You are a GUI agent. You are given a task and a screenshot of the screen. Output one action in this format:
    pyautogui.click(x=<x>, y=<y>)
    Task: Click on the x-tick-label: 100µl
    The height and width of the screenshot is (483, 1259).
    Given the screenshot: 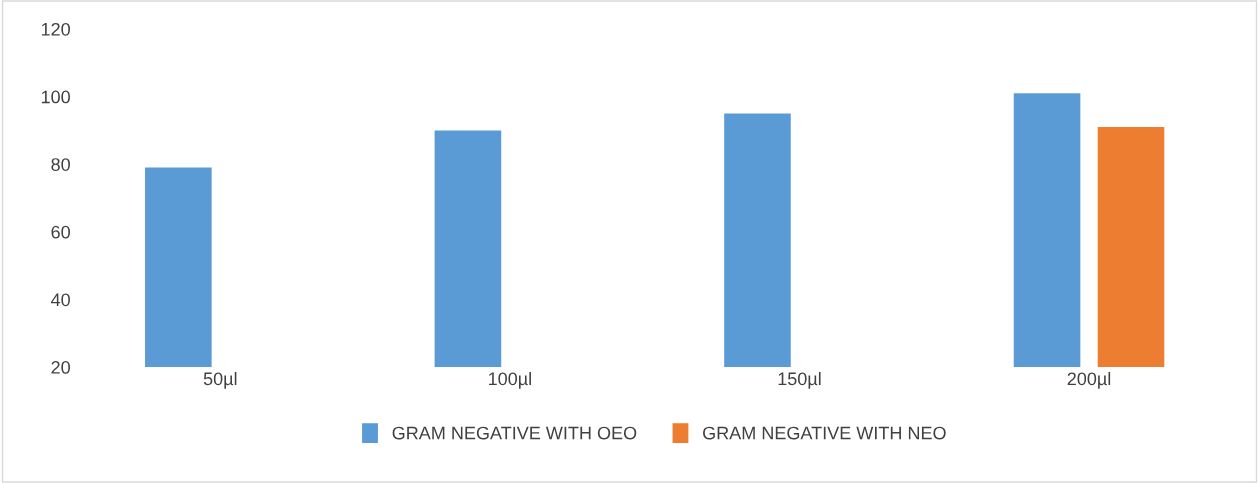 What is the action you would take?
    pyautogui.click(x=510, y=380)
    